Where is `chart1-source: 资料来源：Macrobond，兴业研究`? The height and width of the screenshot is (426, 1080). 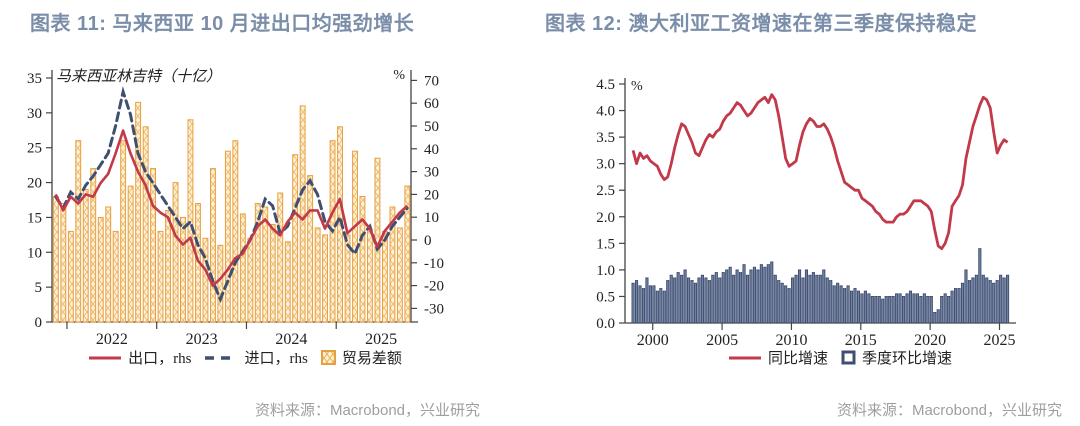 chart1-source: 资料来源：Macrobond，兴业研究 is located at coordinates (367, 410).